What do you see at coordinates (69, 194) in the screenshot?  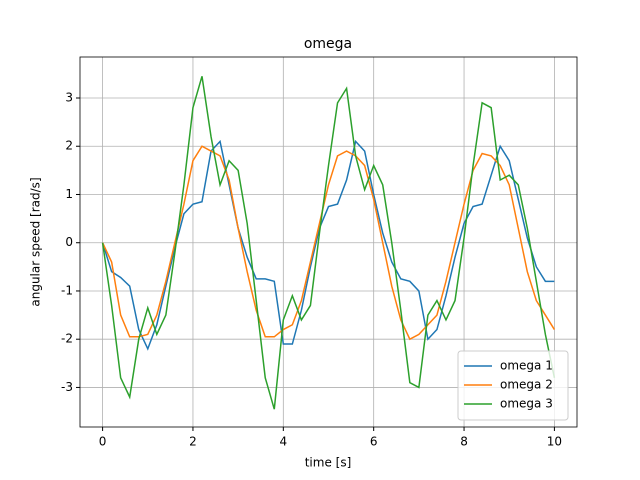 I see `y-tick-label: 1` at bounding box center [69, 194].